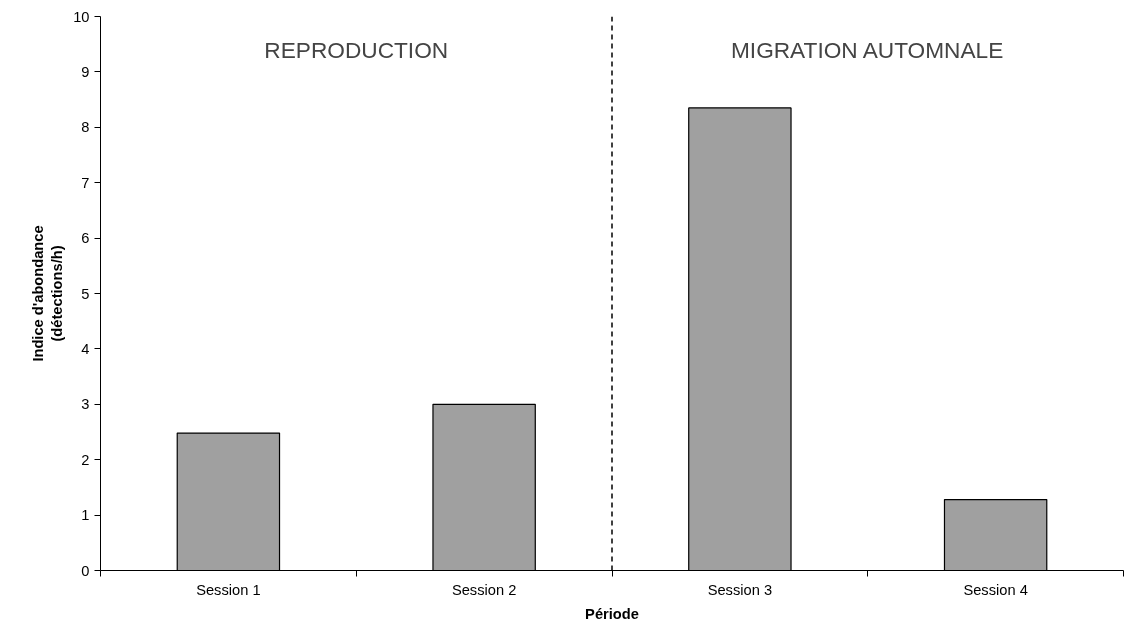 Image resolution: width=1129 pixels, height=624 pixels. I want to click on y-tick-label: 5, so click(85, 293).